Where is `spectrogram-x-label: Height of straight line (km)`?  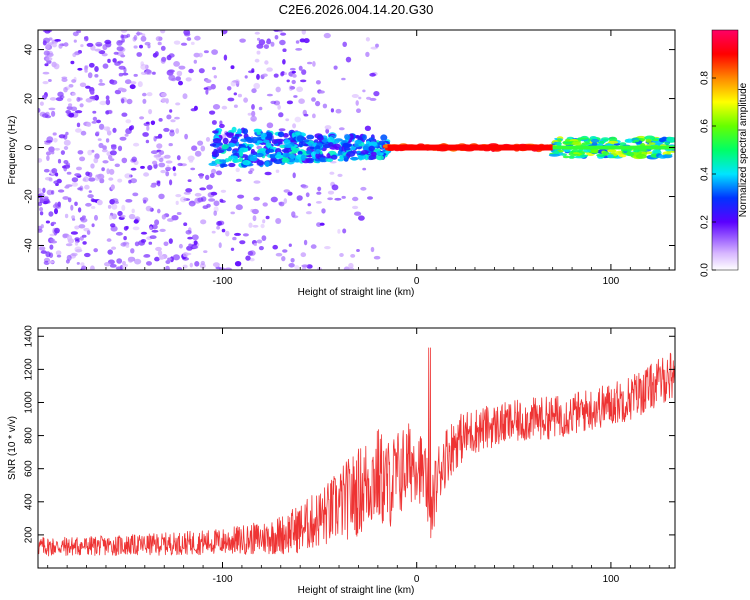 spectrogram-x-label: Height of straight line (km) is located at coordinates (356, 292).